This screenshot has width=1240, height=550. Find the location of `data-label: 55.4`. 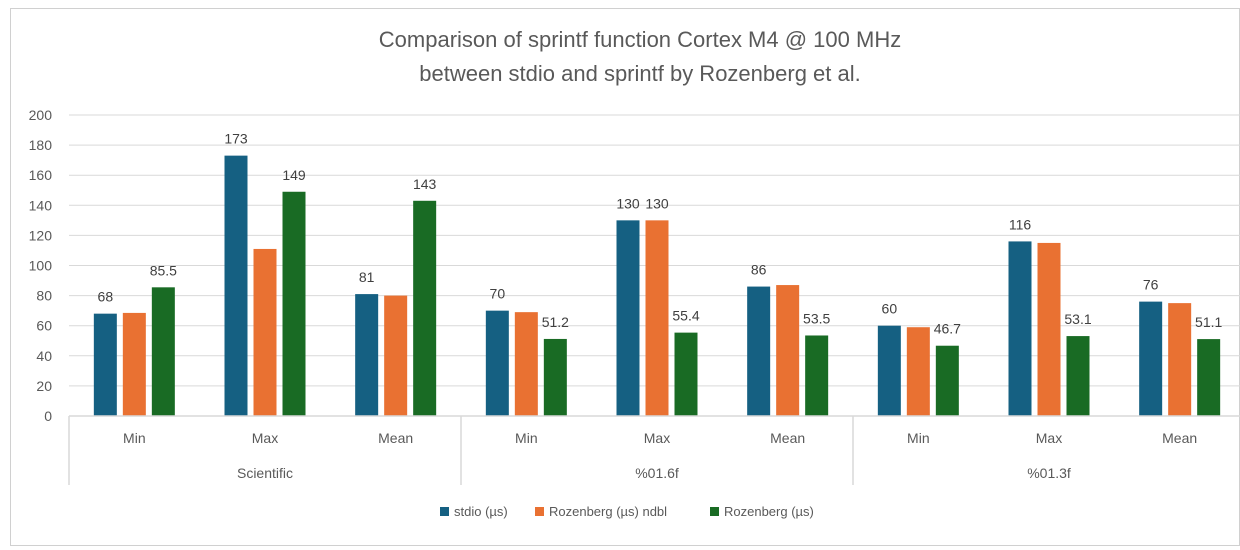

data-label: 55.4 is located at coordinates (685, 316).